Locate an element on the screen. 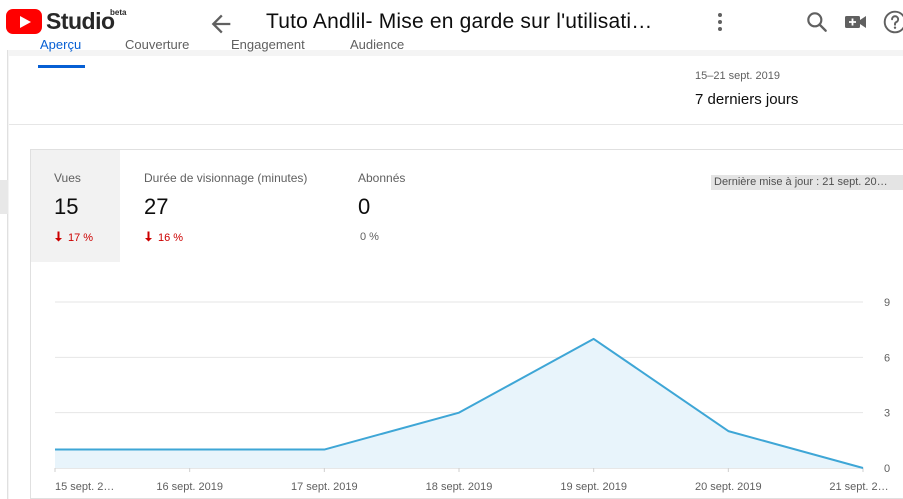  tab-audience: Audience is located at coordinates (377, 44).